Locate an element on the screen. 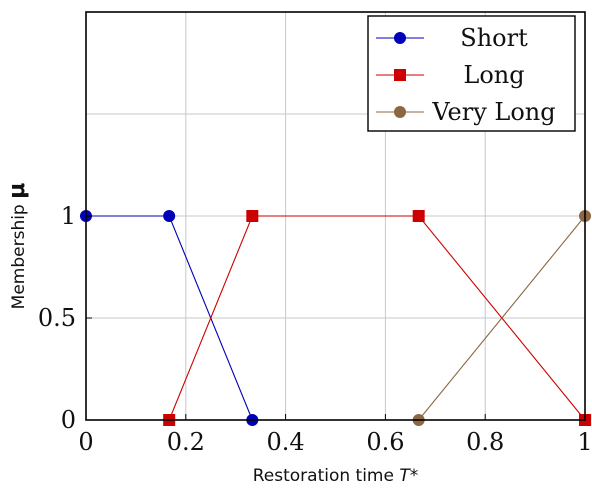 Image resolution: width=592 pixels, height=491 pixels. y-axis-label: Membership μ is located at coordinates (17, 246).